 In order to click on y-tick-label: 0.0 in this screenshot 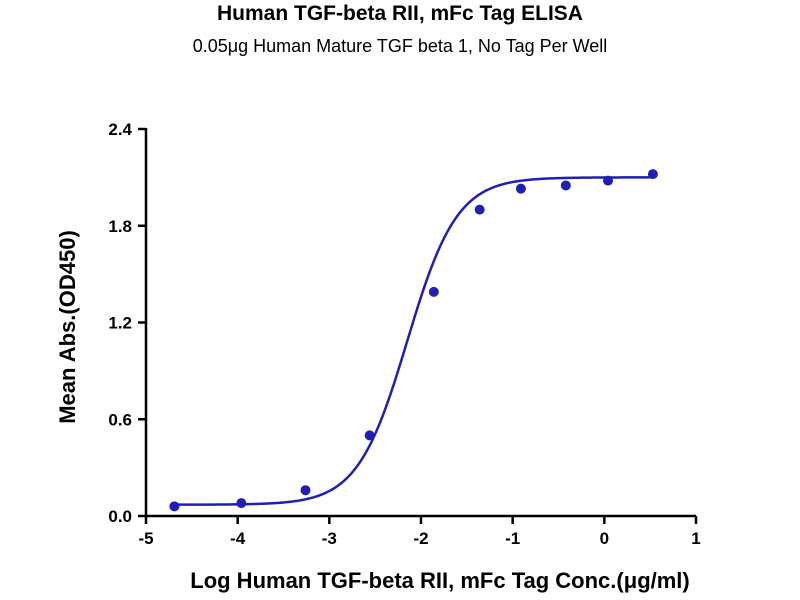, I will do `click(120, 516)`.